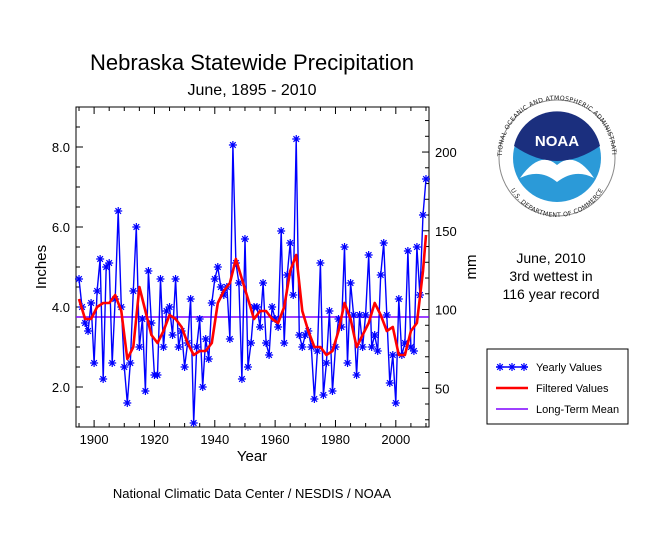  What do you see at coordinates (572, 389) in the screenshot?
I see `legend-label: Filtered Values` at bounding box center [572, 389].